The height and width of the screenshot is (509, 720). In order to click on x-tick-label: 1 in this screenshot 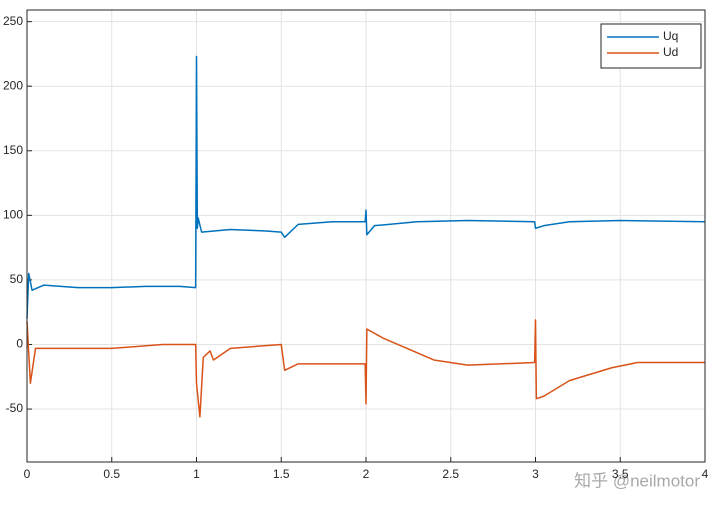, I will do `click(196, 474)`.